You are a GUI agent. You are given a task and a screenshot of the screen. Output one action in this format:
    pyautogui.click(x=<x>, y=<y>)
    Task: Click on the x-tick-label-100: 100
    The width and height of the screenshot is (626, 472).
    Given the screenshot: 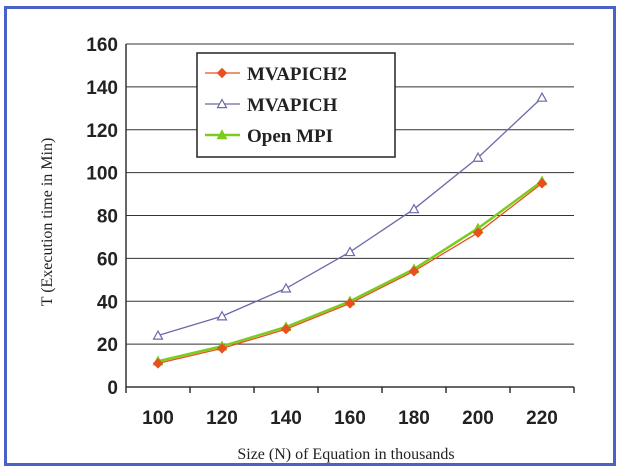 What is the action you would take?
    pyautogui.click(x=158, y=418)
    